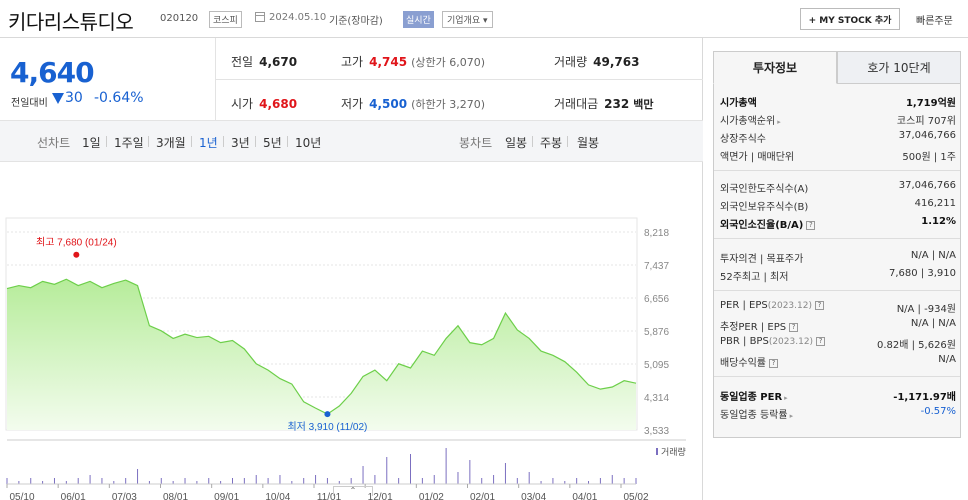  Describe the element at coordinates (838, 307) in the screenshot. I see `info-per: PER | EPS(2023.12)? N/A | -934원` at that location.